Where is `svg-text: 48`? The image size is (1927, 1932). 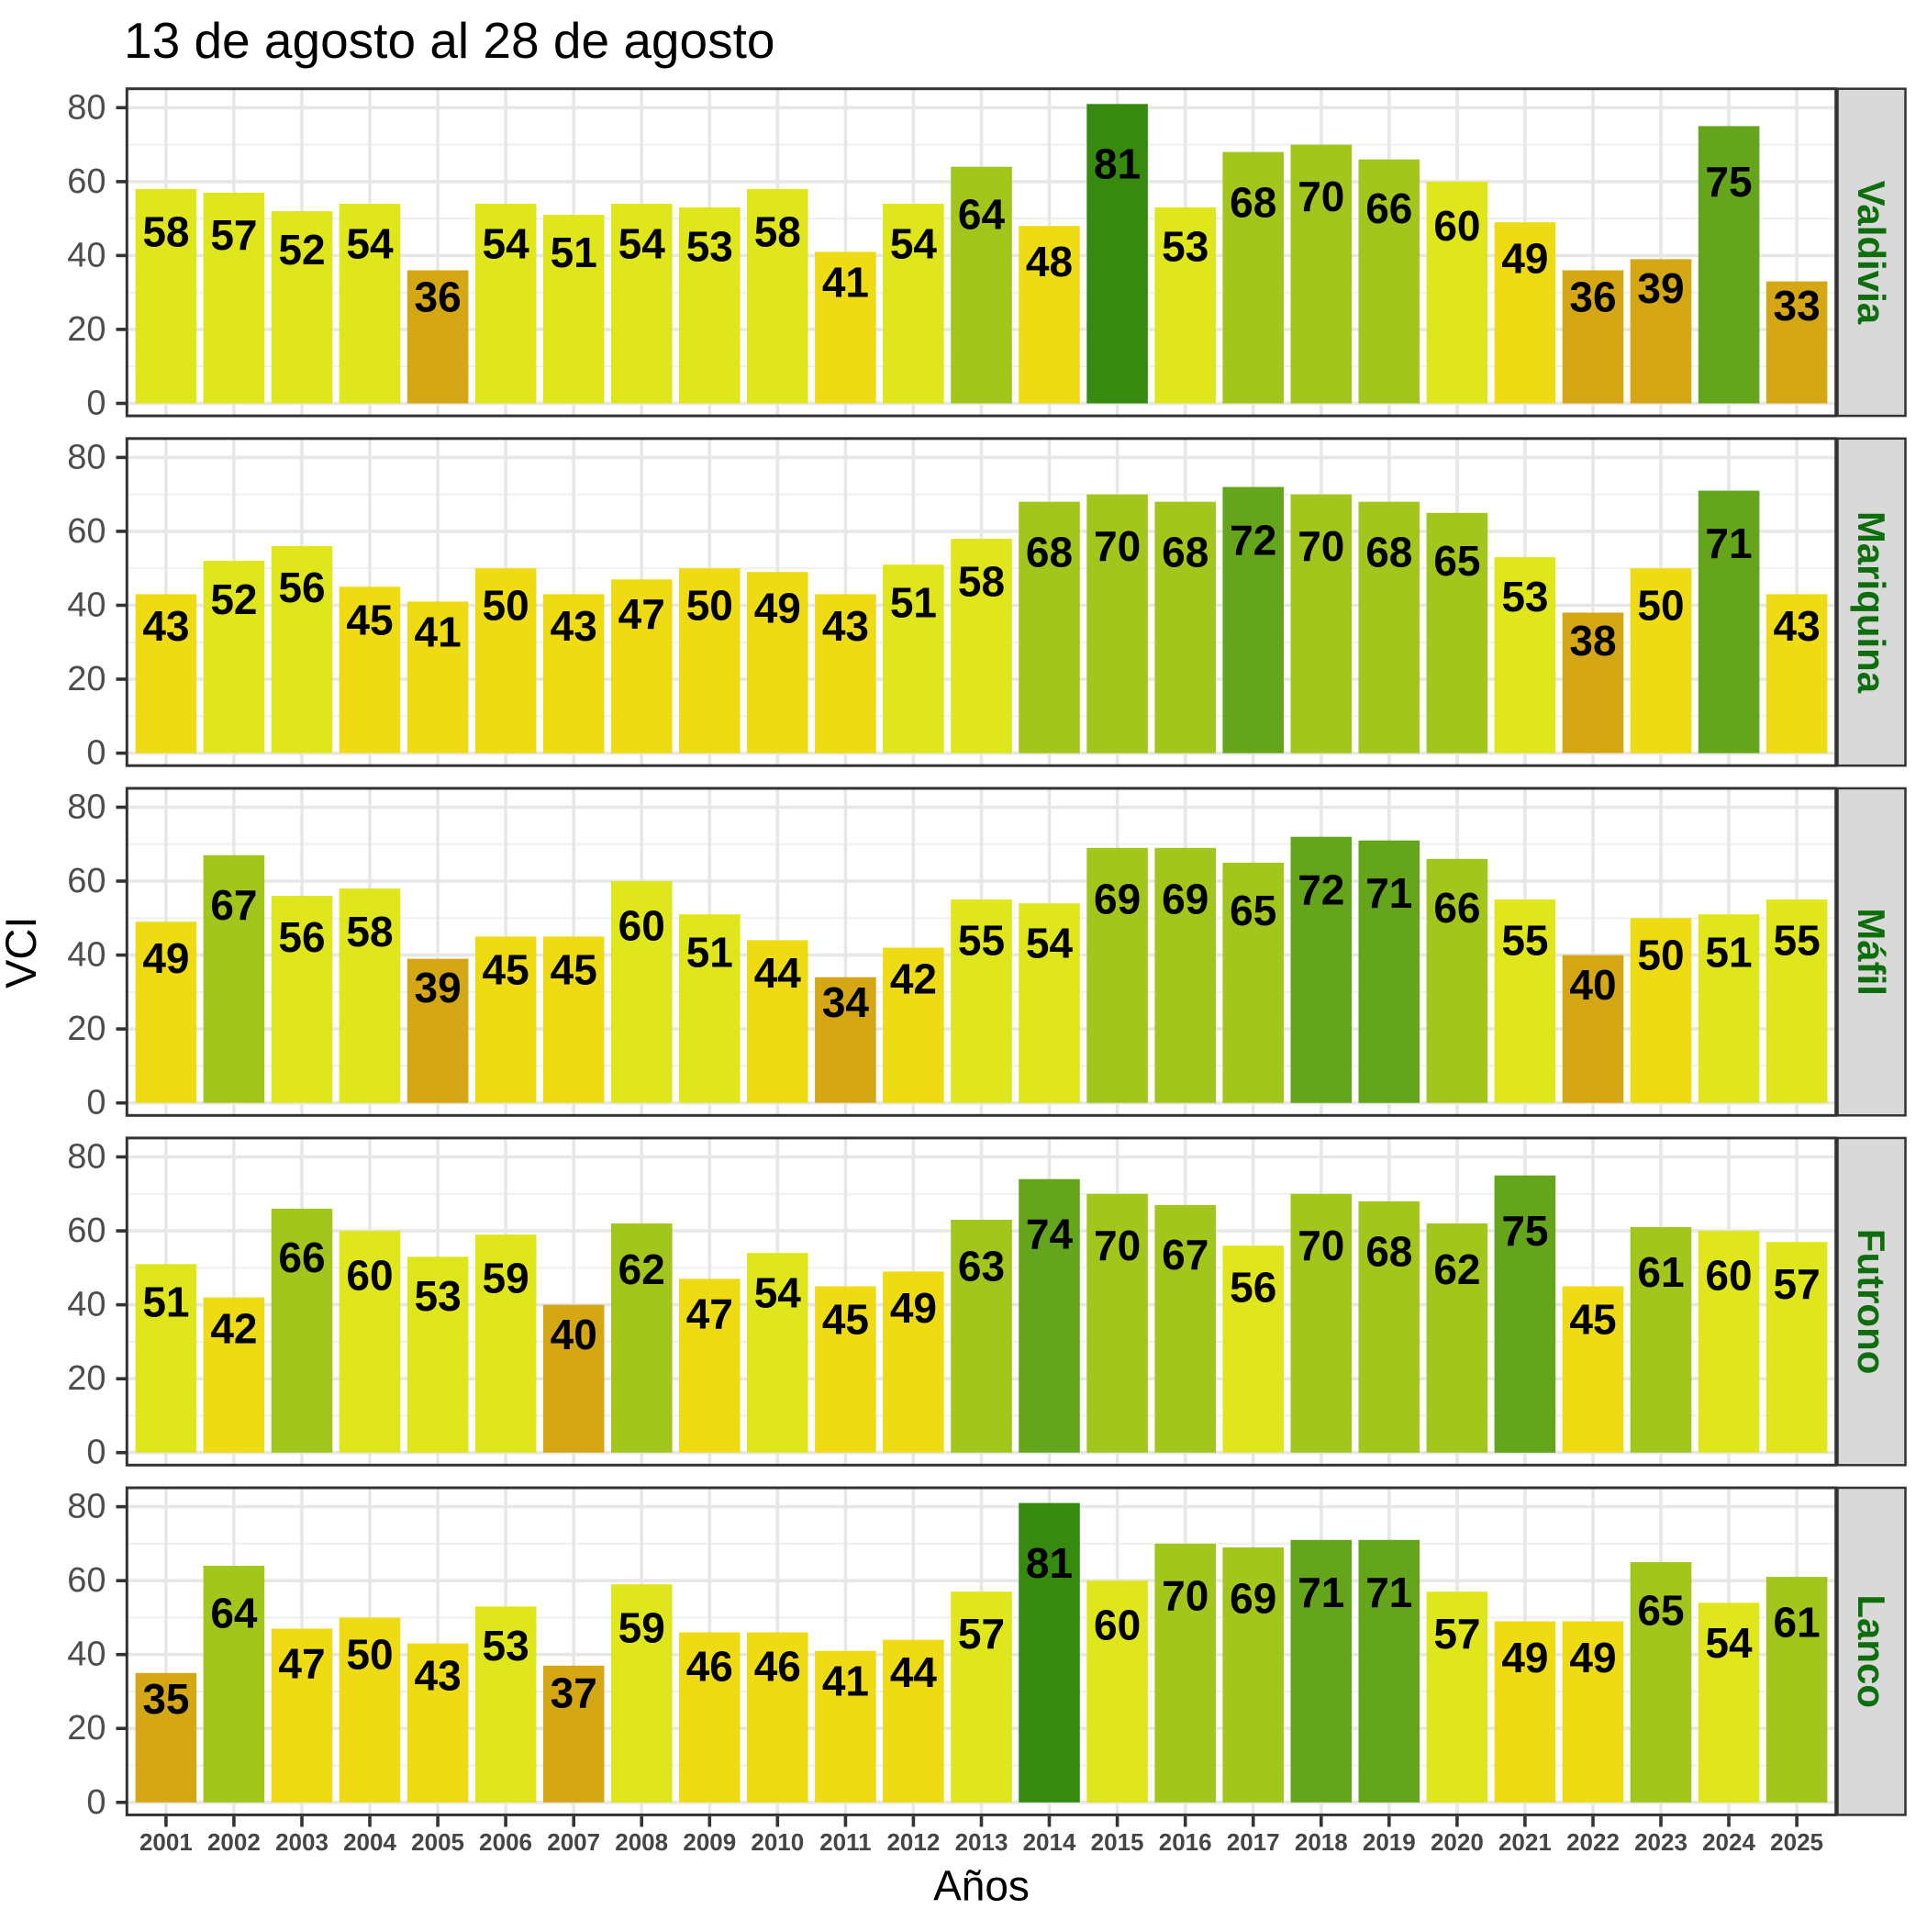 svg-text: 48 is located at coordinates (1049, 261).